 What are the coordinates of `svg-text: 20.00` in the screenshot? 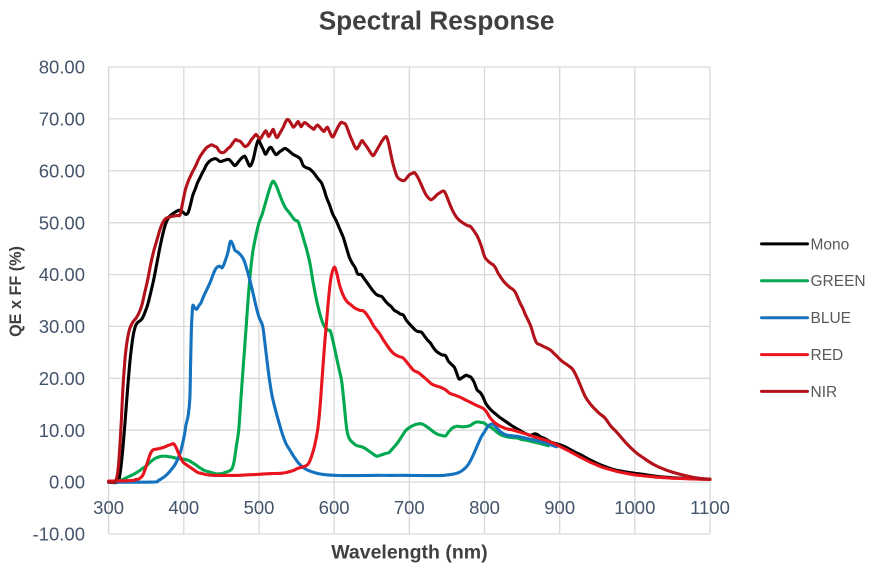 It's located at (62, 378).